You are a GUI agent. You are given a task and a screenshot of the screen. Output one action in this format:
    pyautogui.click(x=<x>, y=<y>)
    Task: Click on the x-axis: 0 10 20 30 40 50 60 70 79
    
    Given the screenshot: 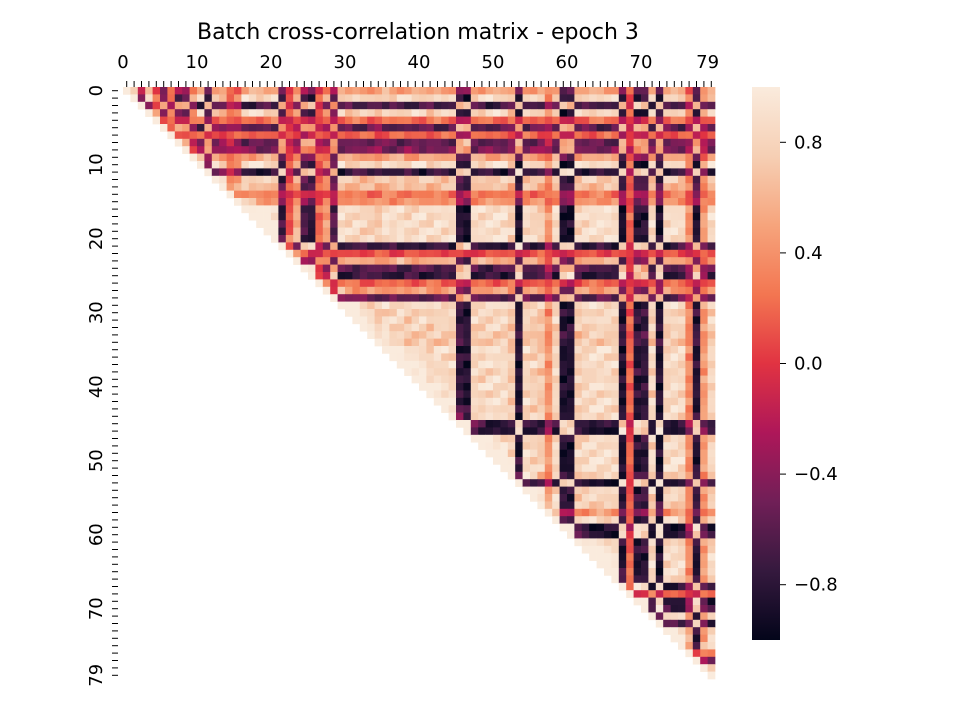 What is the action you would take?
    pyautogui.click(x=418, y=69)
    